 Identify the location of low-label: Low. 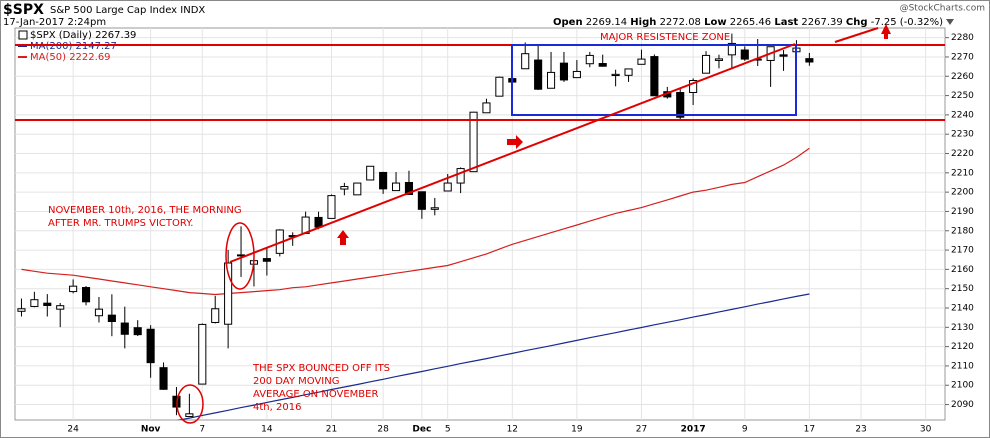
(715, 22).